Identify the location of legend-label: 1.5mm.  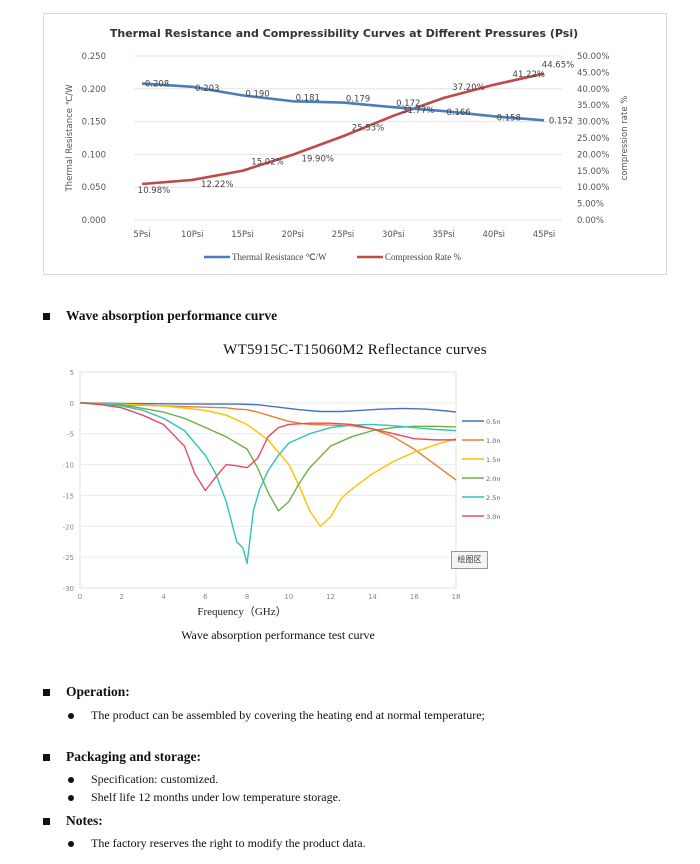
(493, 460).